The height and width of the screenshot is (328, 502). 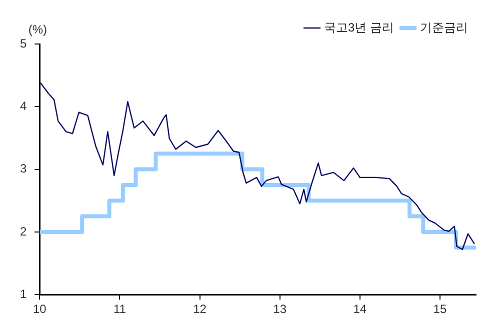 What do you see at coordinates (39, 309) in the screenshot?
I see `x-tick-label: 10` at bounding box center [39, 309].